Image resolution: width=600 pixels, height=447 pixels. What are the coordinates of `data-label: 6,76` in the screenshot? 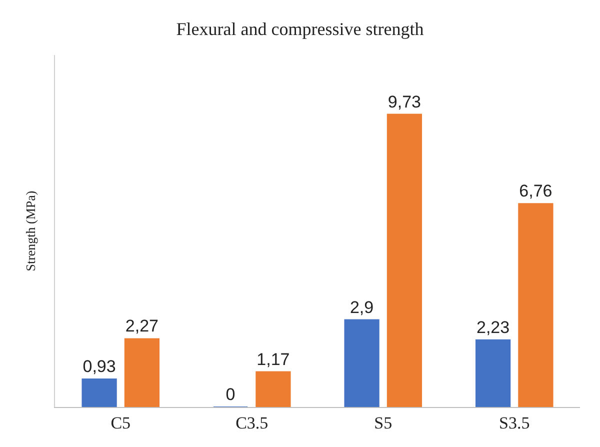 It's located at (535, 191).